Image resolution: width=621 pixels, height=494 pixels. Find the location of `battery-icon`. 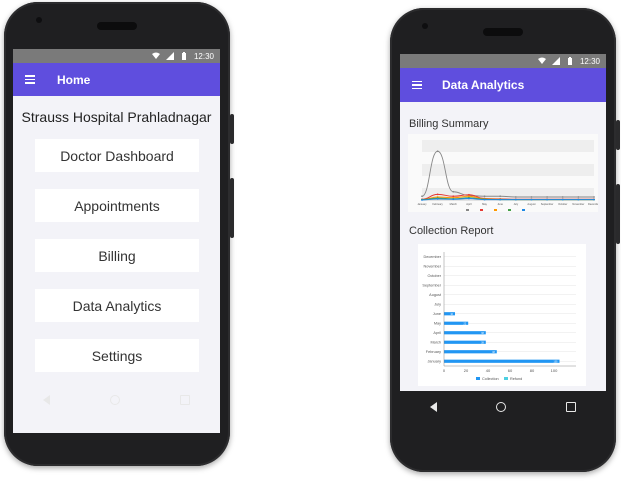

battery-icon is located at coordinates (184, 56).